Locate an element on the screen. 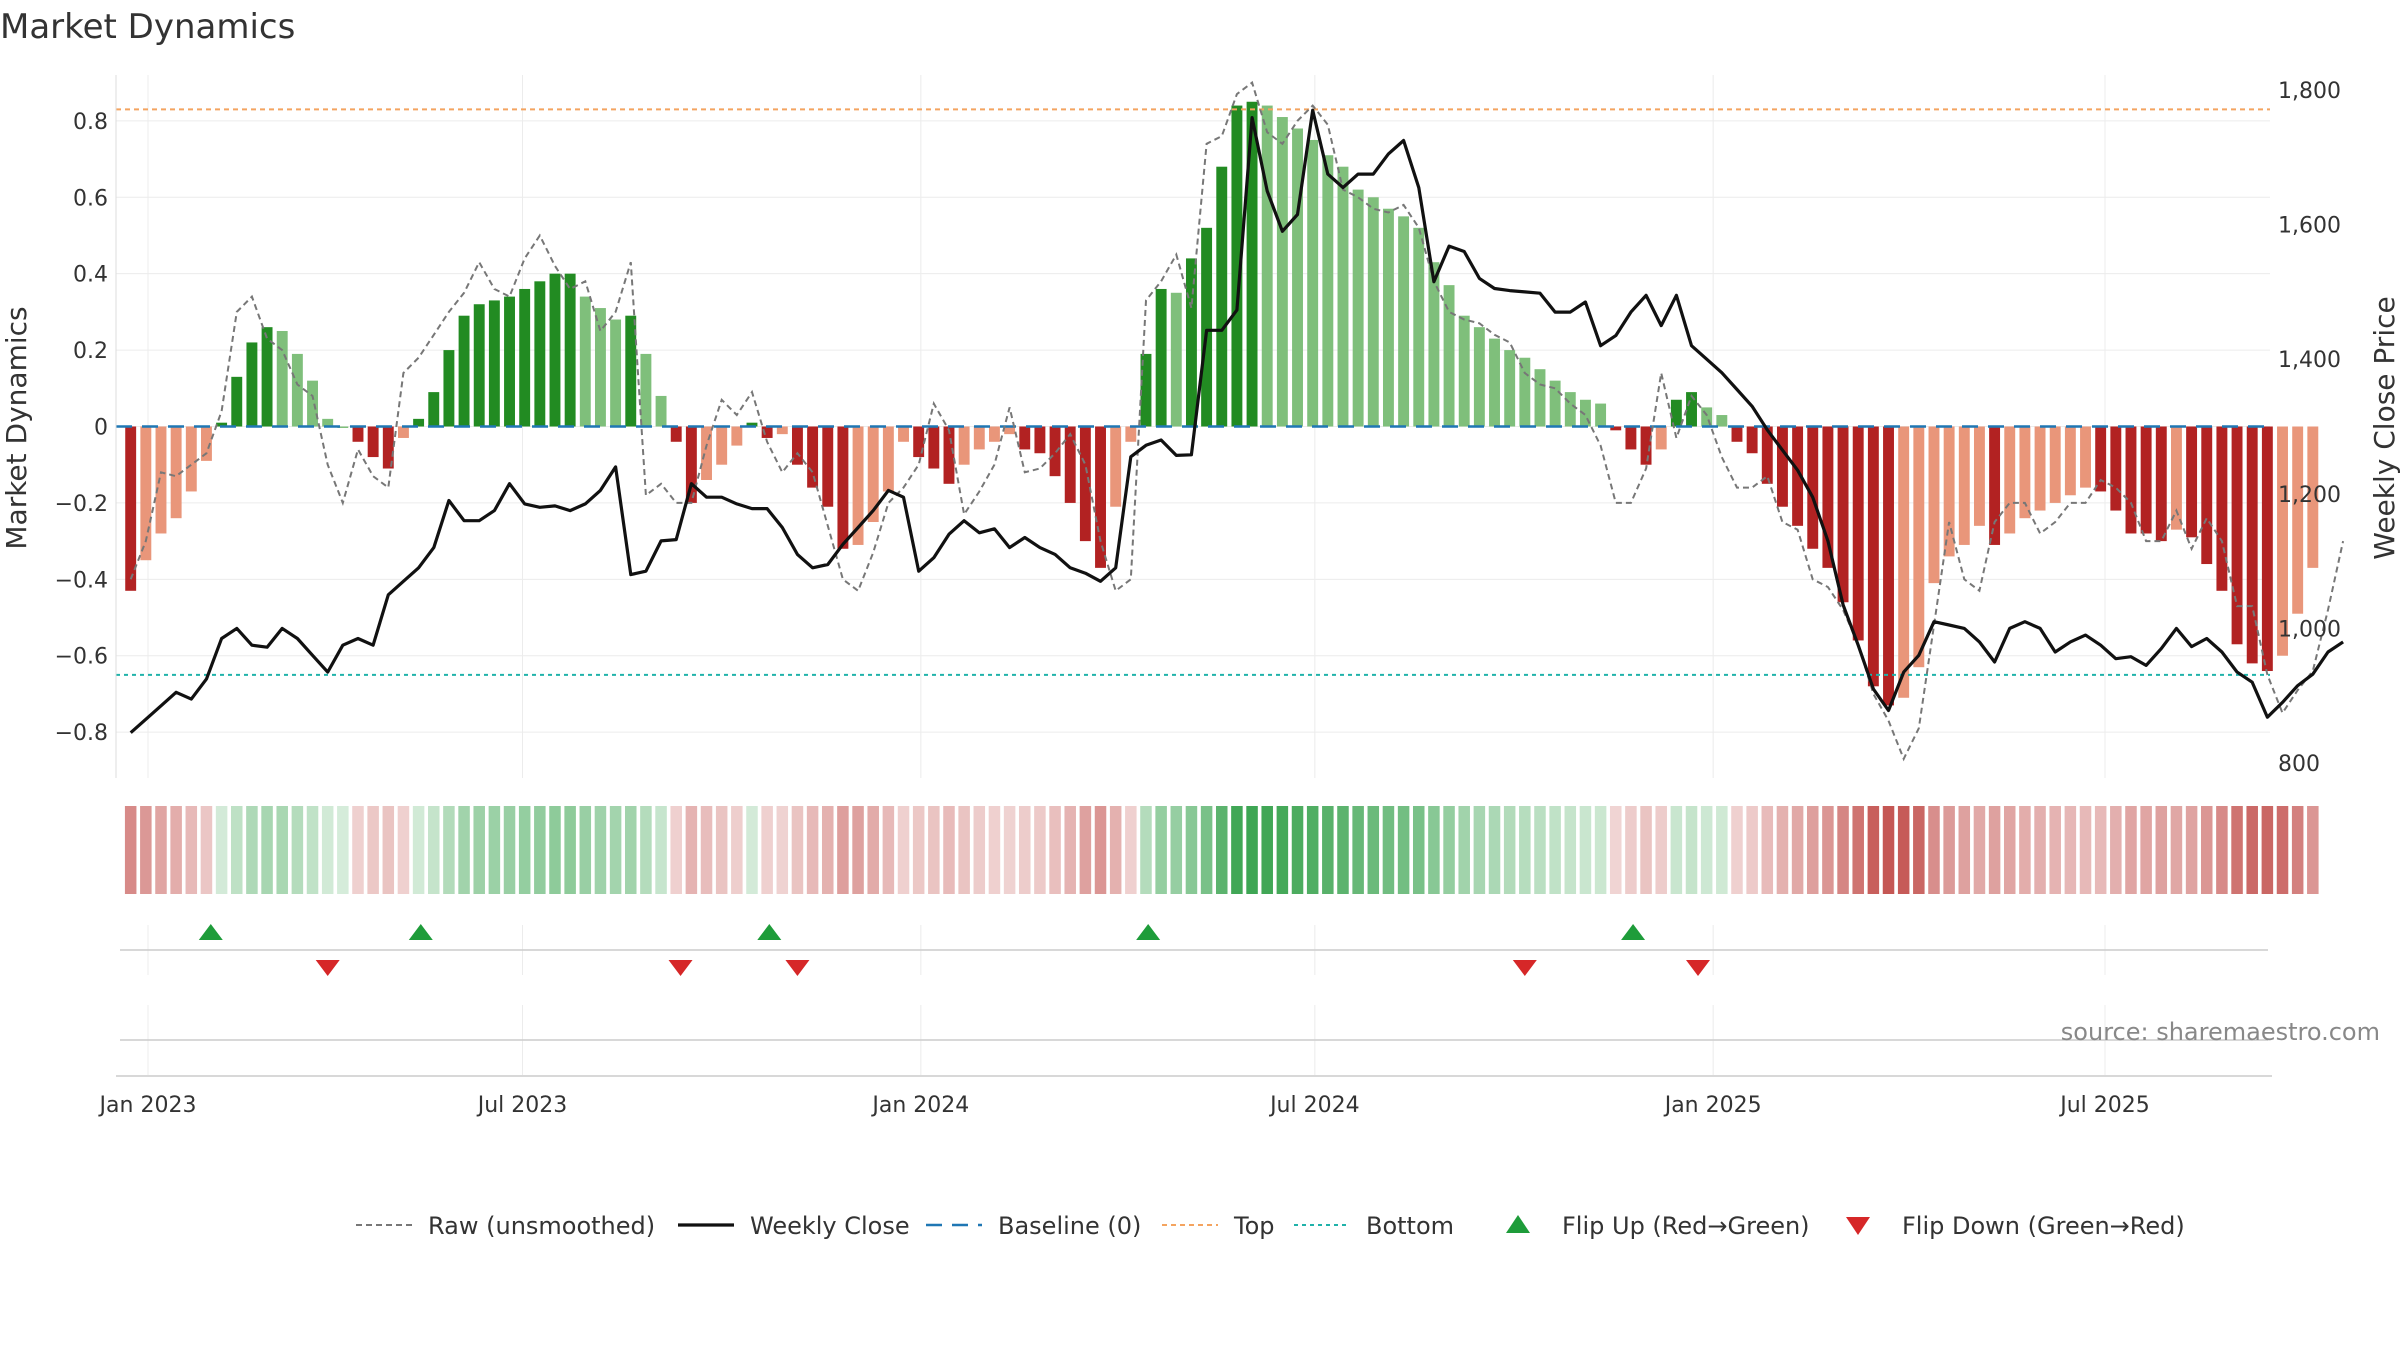 Image resolution: width=2400 pixels, height=1350 pixels. y-tick-label: 0.4 is located at coordinates (90, 275).